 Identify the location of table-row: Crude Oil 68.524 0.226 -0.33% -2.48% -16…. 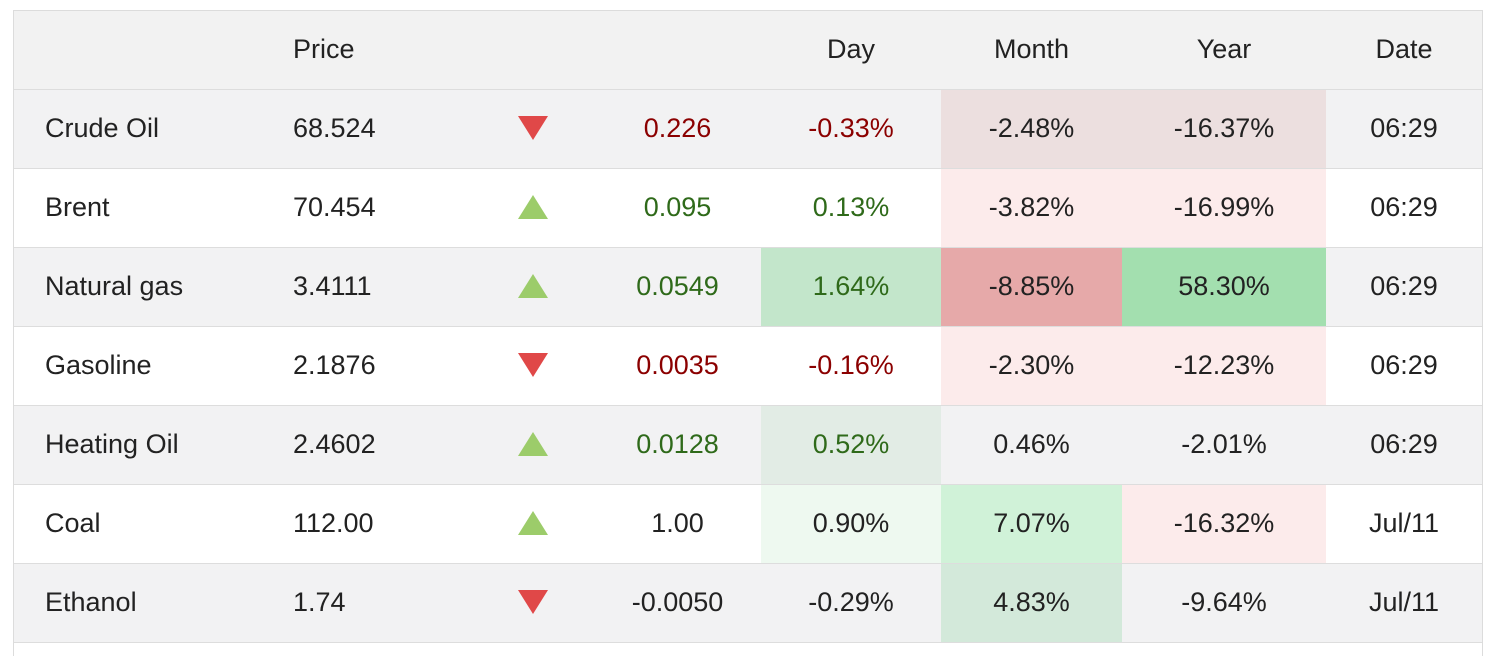
(748, 129).